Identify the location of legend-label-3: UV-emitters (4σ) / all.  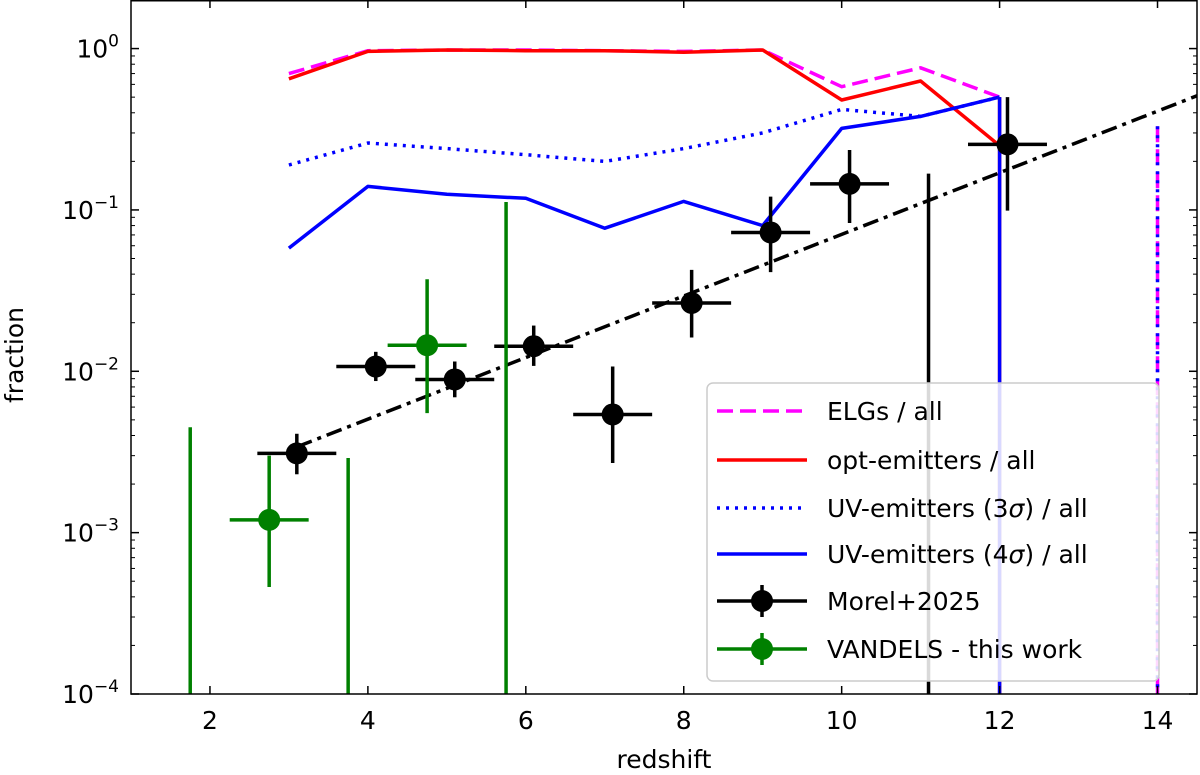
(957, 554).